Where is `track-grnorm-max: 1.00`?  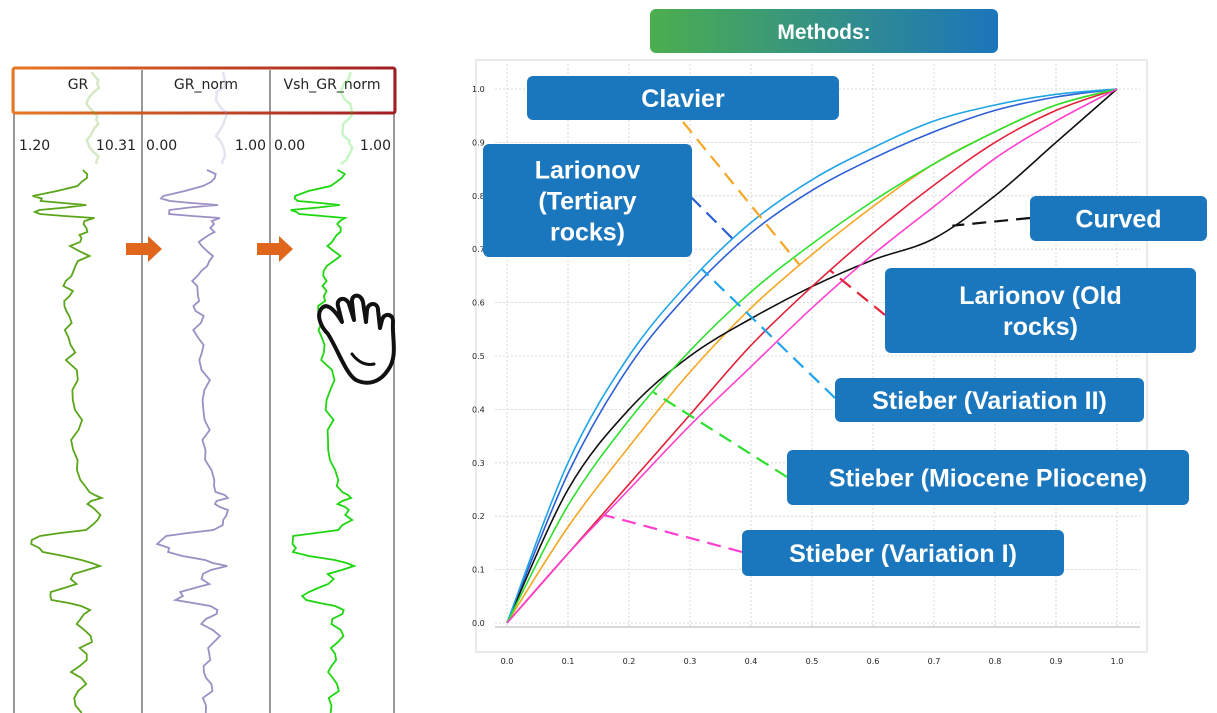 track-grnorm-max: 1.00 is located at coordinates (250, 146).